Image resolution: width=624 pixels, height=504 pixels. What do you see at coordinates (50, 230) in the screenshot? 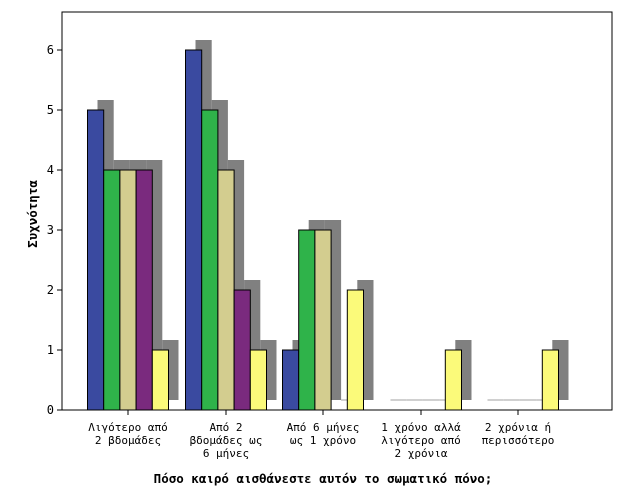
I see `y-tick-label: 3` at bounding box center [50, 230].